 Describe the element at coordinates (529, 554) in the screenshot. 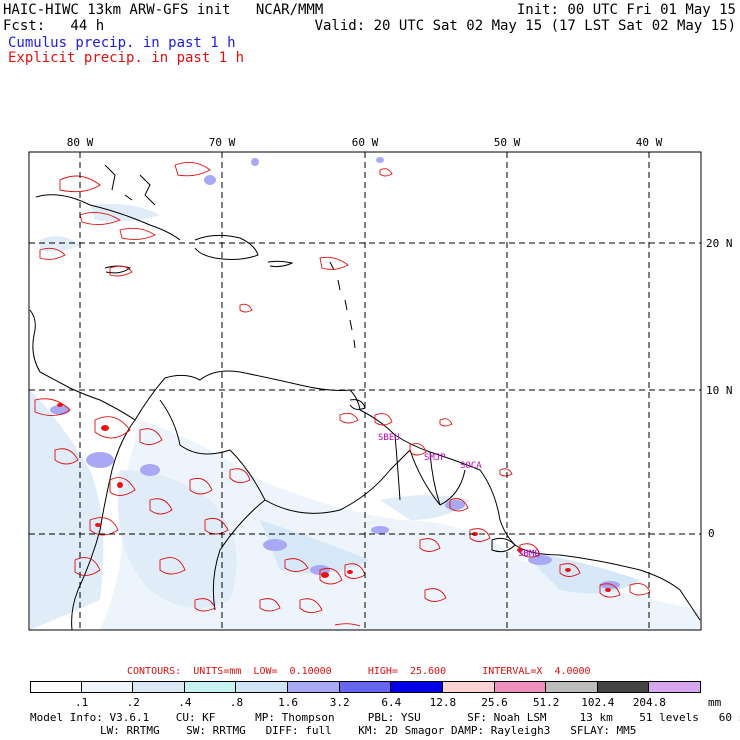

I see `station-label-sbmq: SBMQ` at that location.